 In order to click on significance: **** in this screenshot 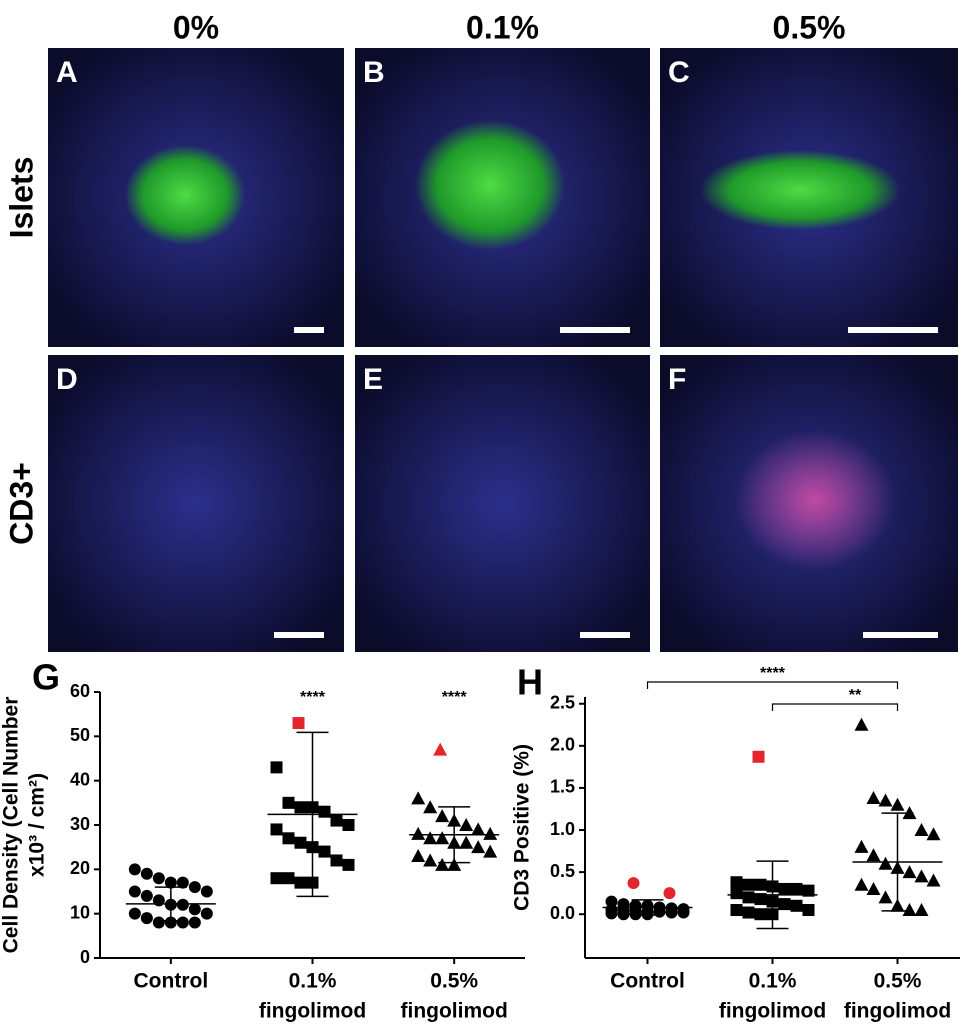, I will do `click(455, 697)`.